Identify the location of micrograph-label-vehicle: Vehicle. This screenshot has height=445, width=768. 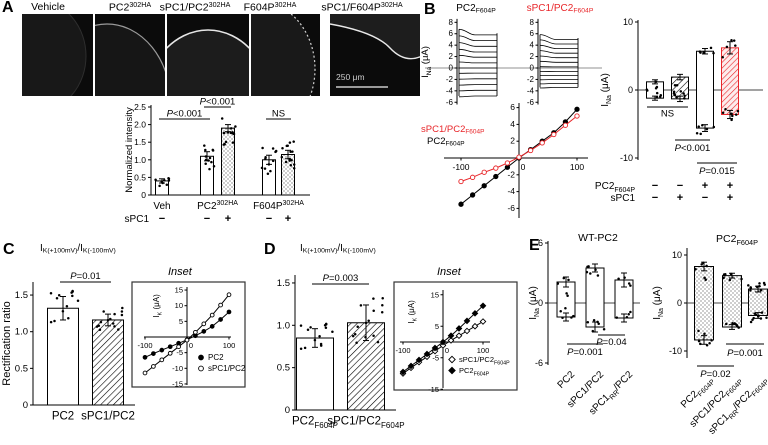
(48, 7).